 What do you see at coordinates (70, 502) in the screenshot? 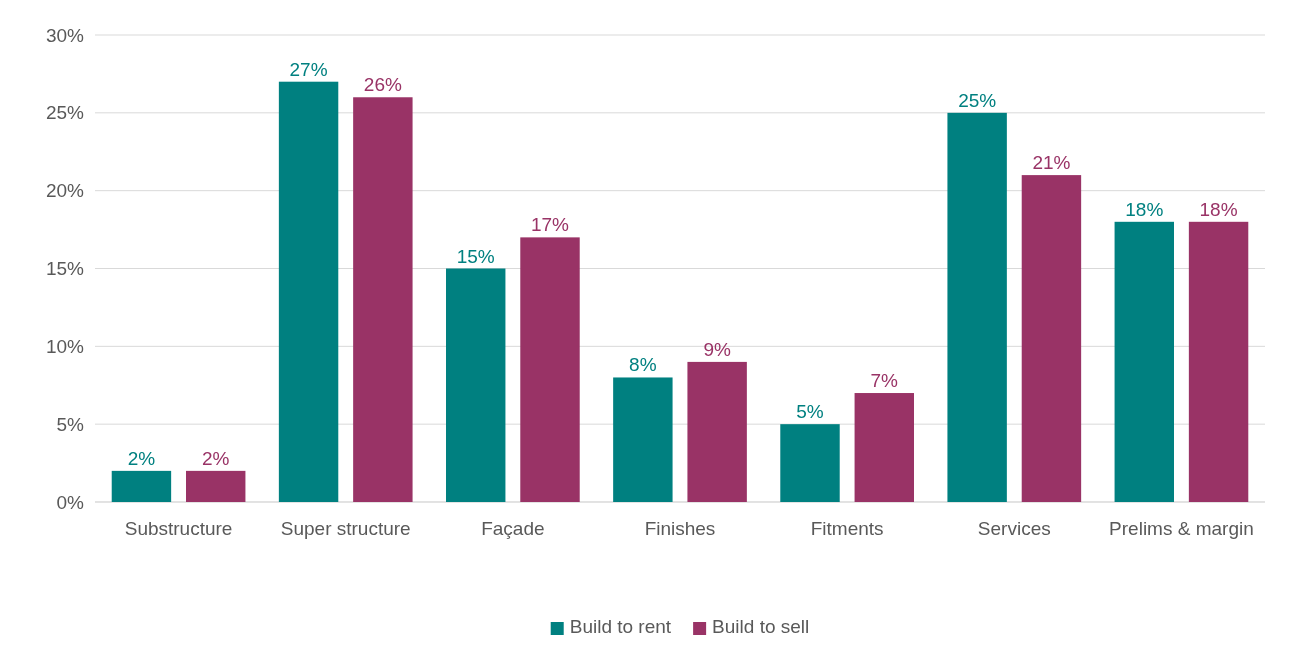
I see `y-tick-label: 0%` at bounding box center [70, 502].